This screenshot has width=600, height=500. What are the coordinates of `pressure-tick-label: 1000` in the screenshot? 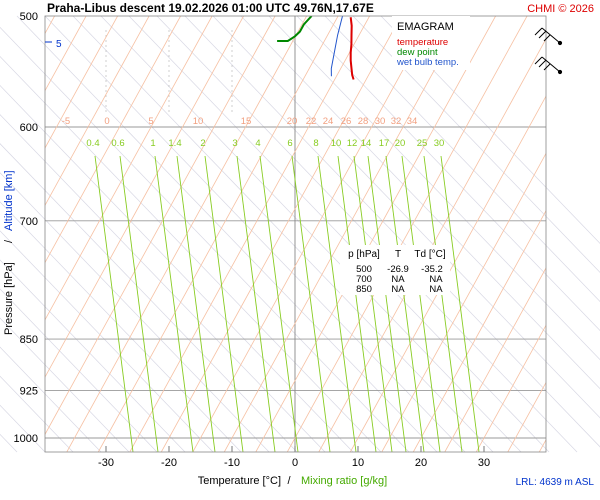 It's located at (26, 439).